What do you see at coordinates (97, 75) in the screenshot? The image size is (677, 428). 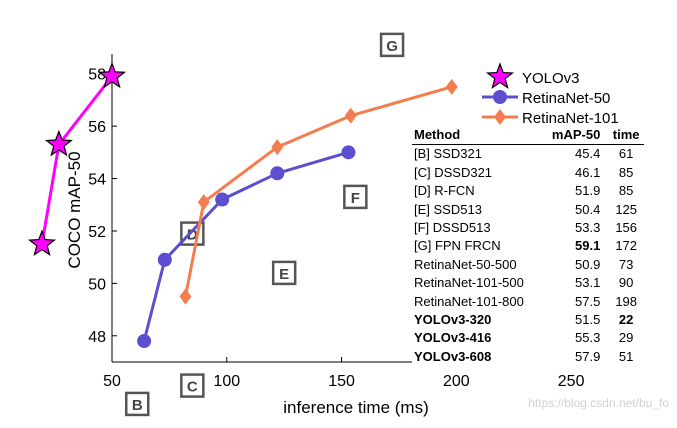 I see `y-tick-label: 58` at bounding box center [97, 75].